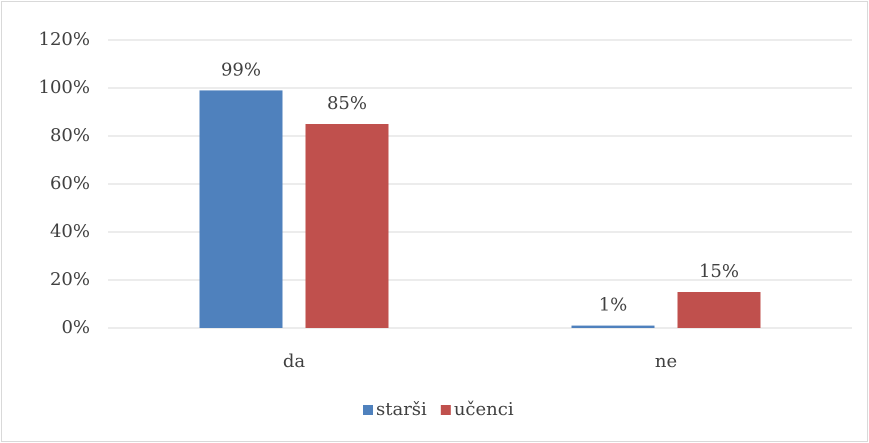  What do you see at coordinates (64, 87) in the screenshot?
I see `y-tick-label: 100%` at bounding box center [64, 87].